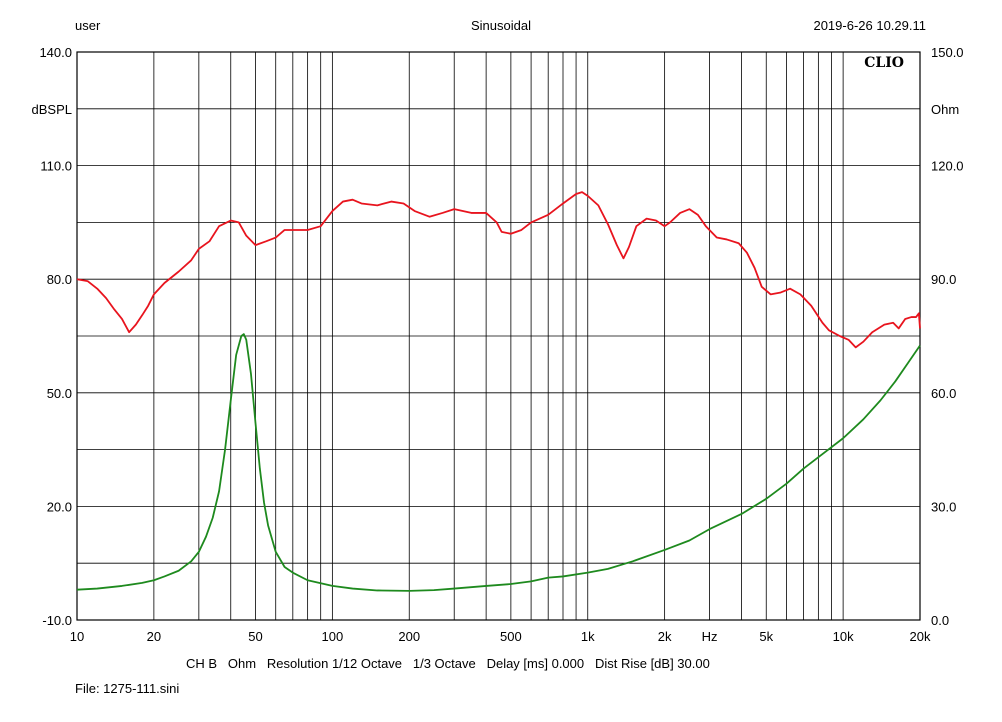 The image size is (1002, 722). I want to click on right-axis-label: Ohm, so click(945, 109).